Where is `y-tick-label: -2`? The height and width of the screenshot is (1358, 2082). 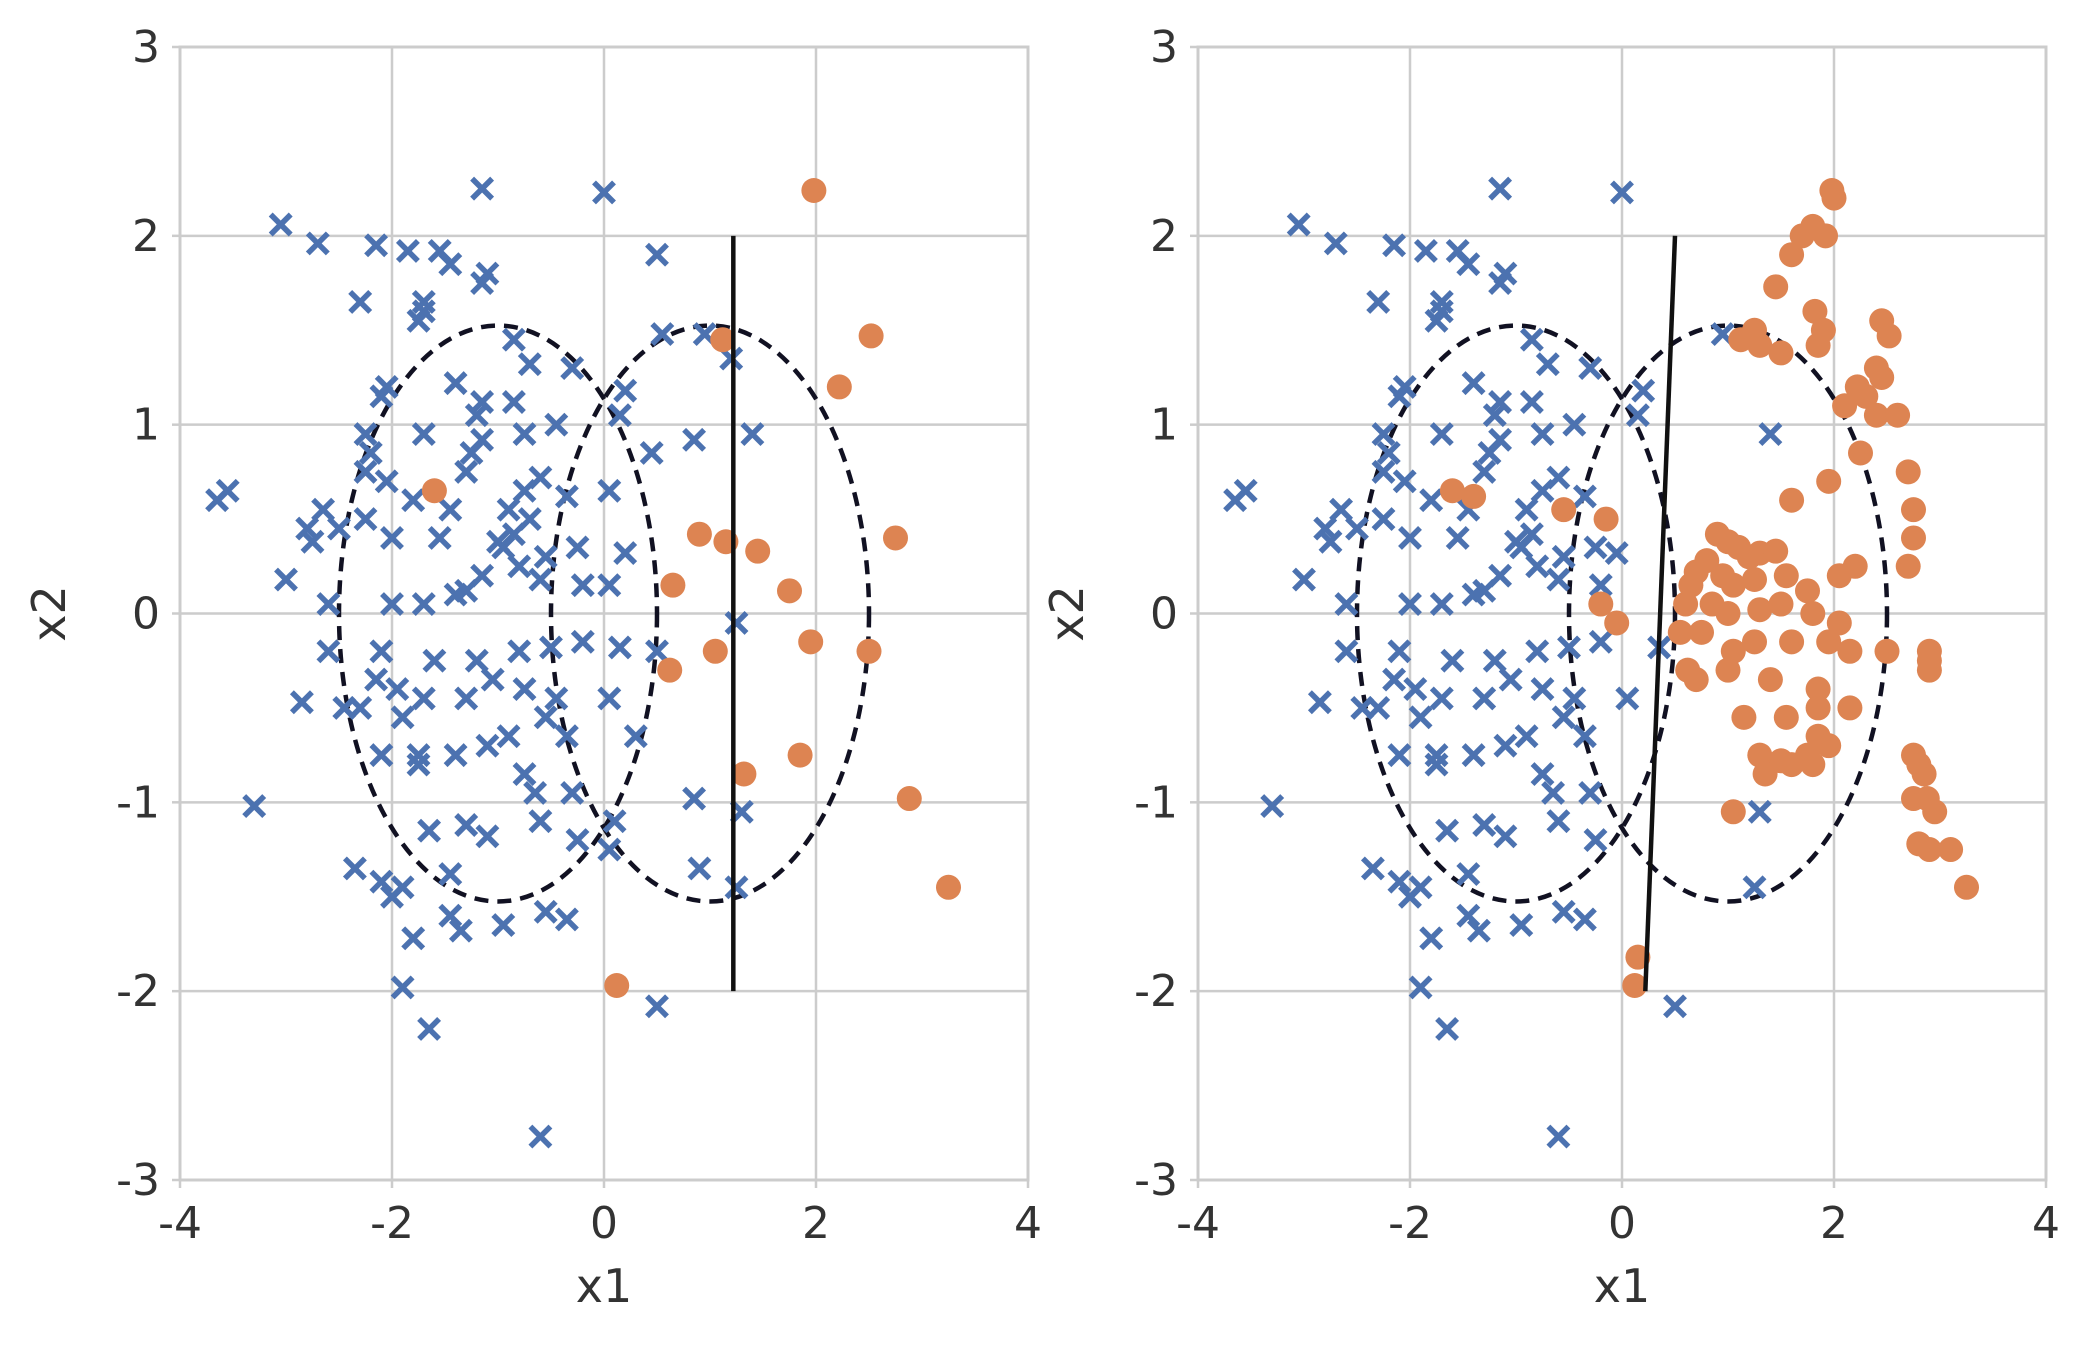
y-tick-label: -2 is located at coordinates (138, 991).